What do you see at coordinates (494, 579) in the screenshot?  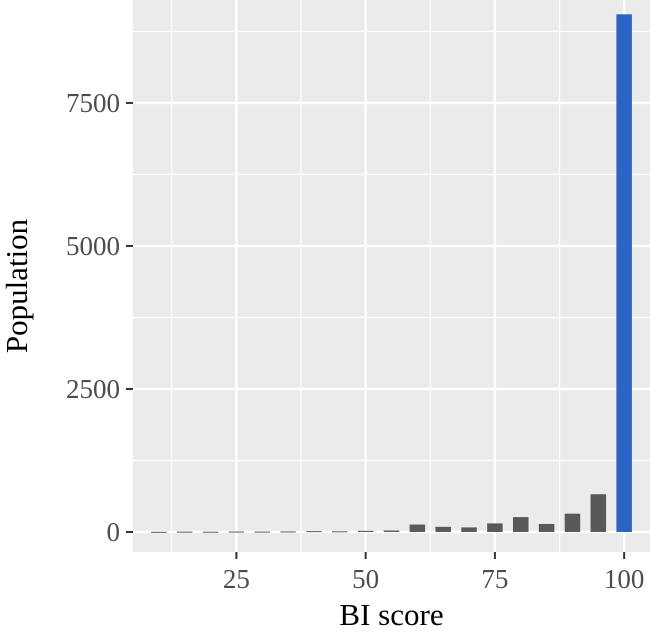 I see `x-tick-label: 75` at bounding box center [494, 579].